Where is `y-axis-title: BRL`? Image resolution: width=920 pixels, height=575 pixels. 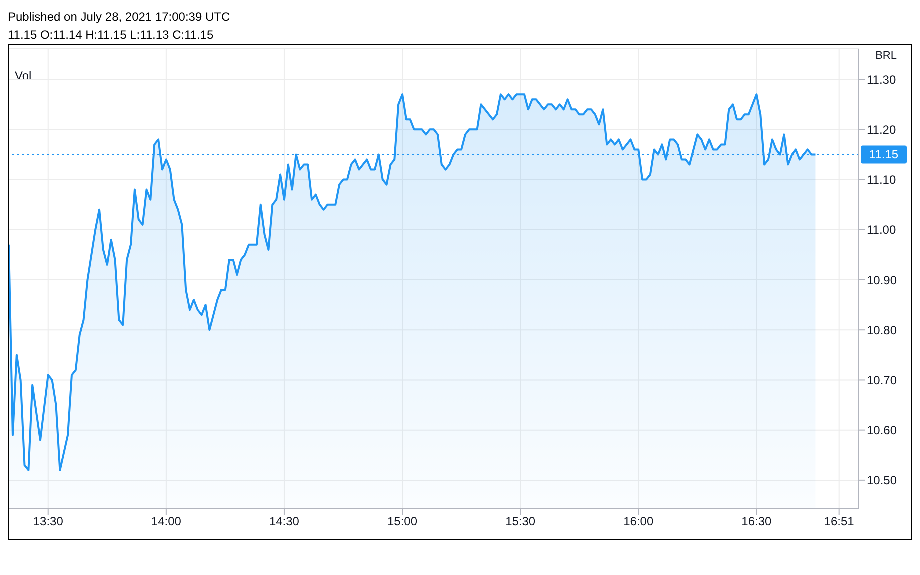
y-axis-title: BRL is located at coordinates (886, 56).